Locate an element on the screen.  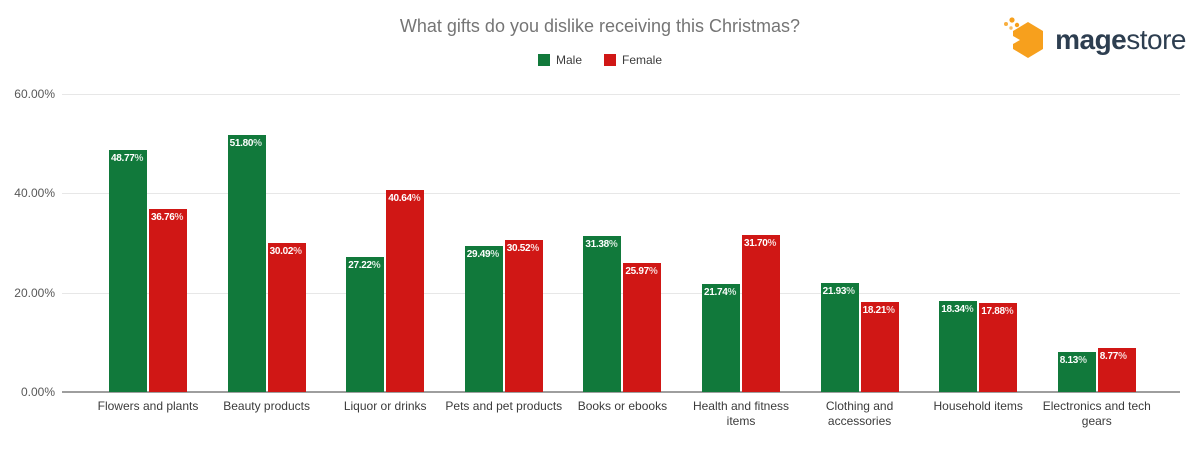
bar-male-7: 21.93% is located at coordinates (839, 337).